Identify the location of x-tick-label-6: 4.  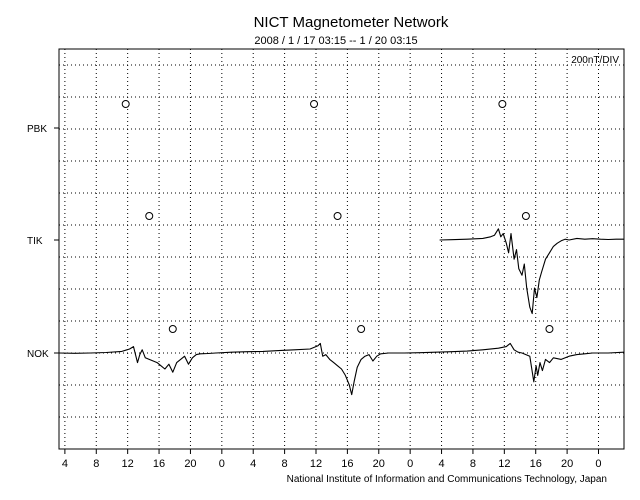
(253, 464).